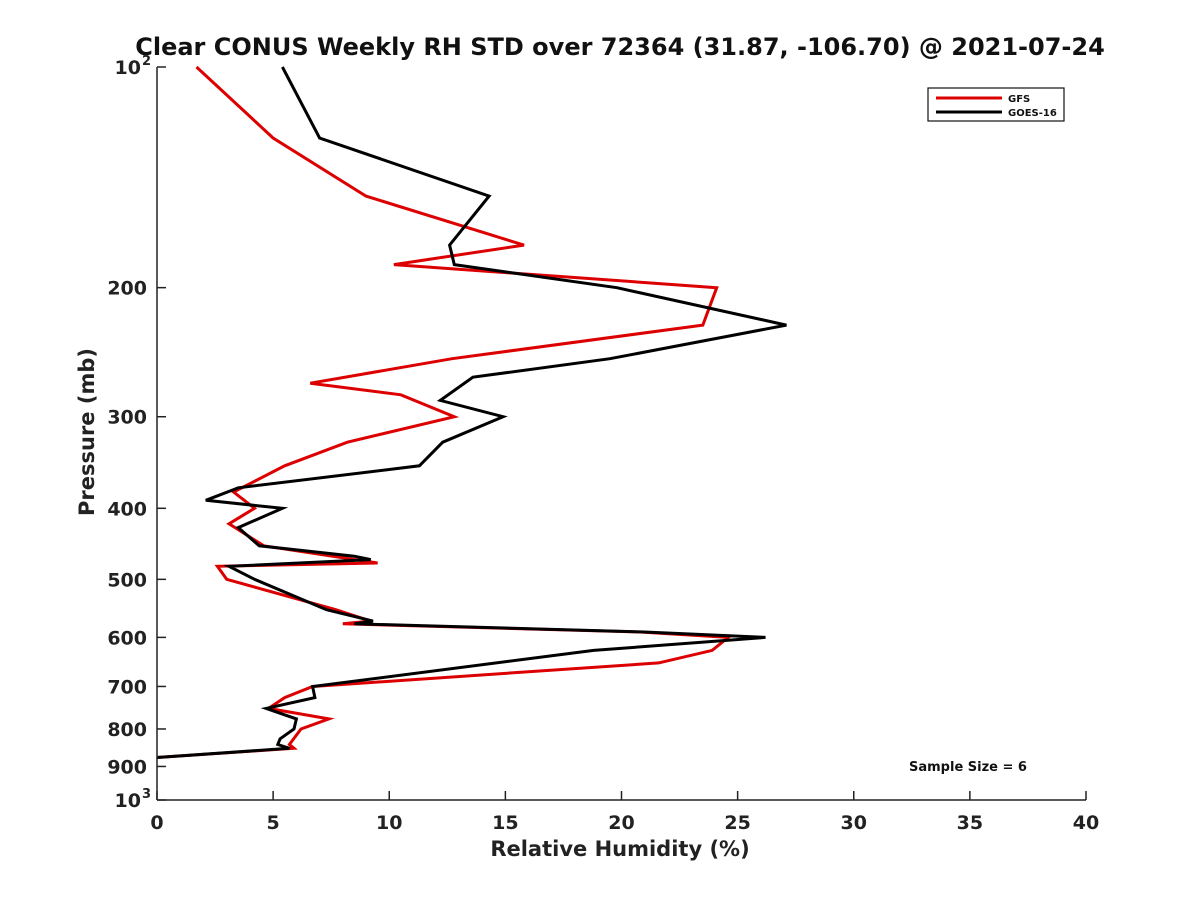 This screenshot has height=900, width=1200. What do you see at coordinates (146, 61) in the screenshot?
I see `y-tick-exponent: 2` at bounding box center [146, 61].